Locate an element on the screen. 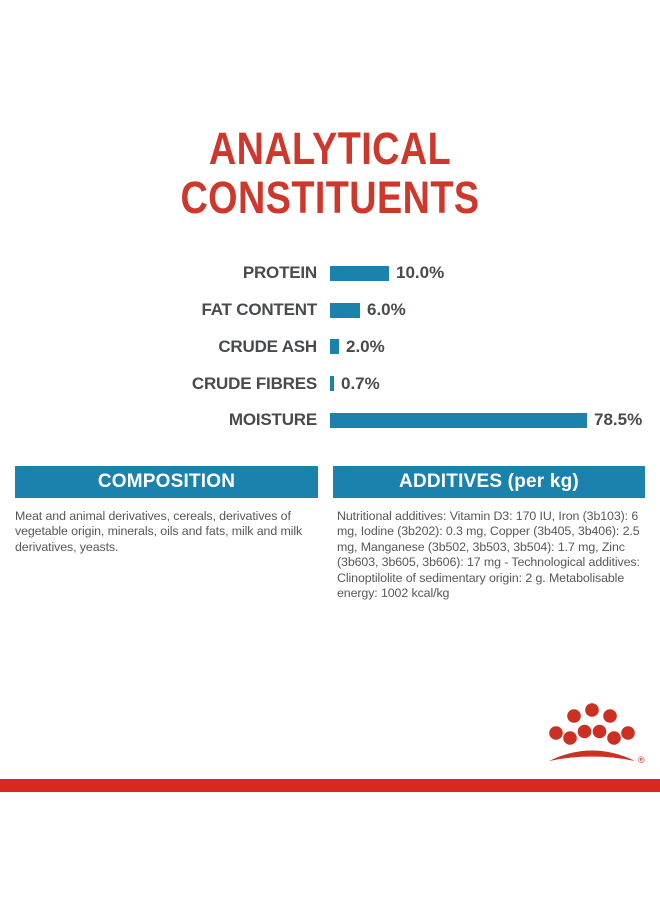  chart-row: FAT CONTENT 6.0% is located at coordinates (330, 310).